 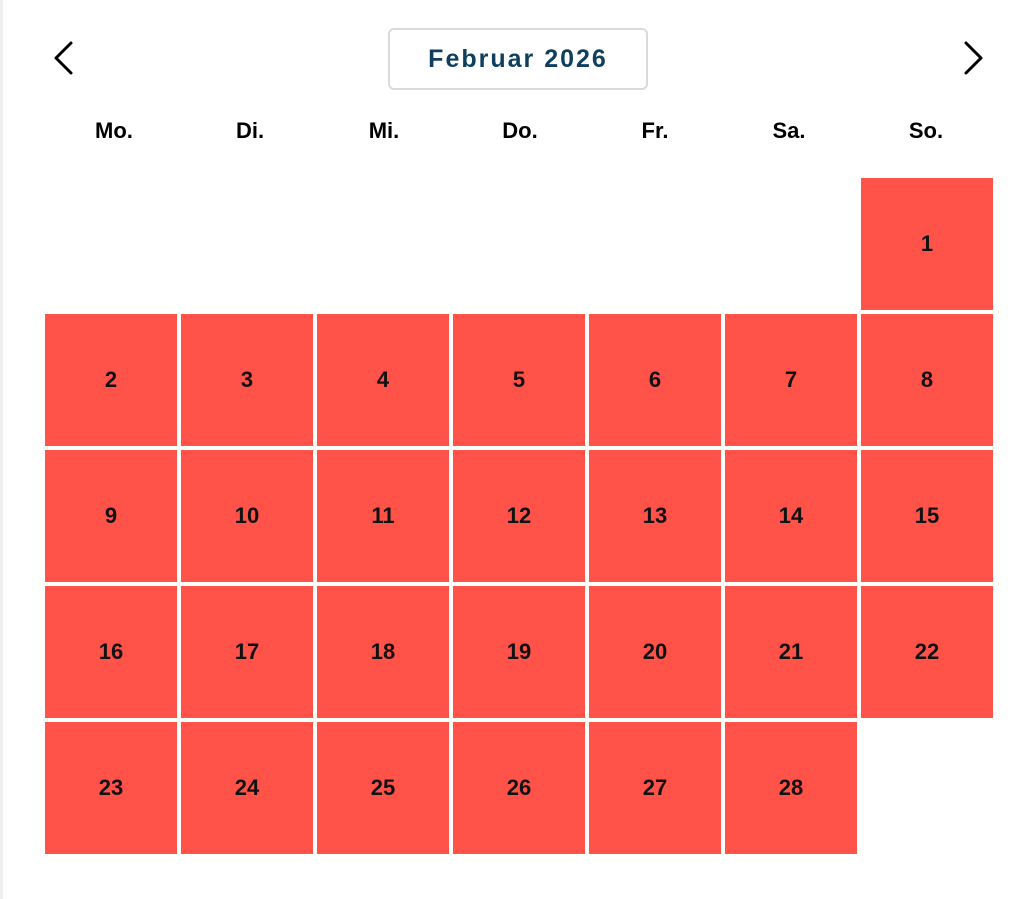 What do you see at coordinates (247, 652) in the screenshot?
I see `calendar-day-cell: 17` at bounding box center [247, 652].